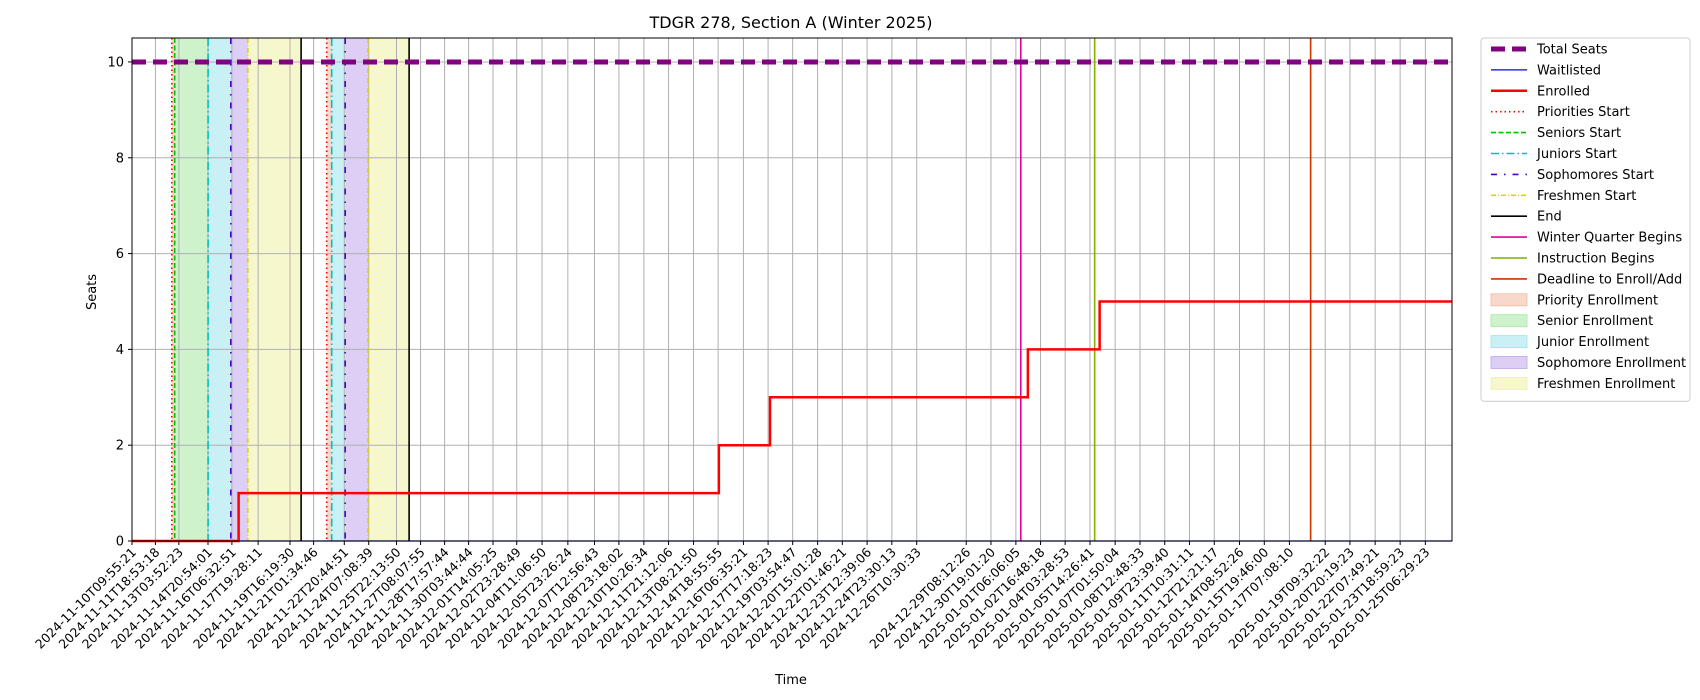 This screenshot has height=700, width=1700. I want to click on y-tick-label: 4, so click(120, 350).